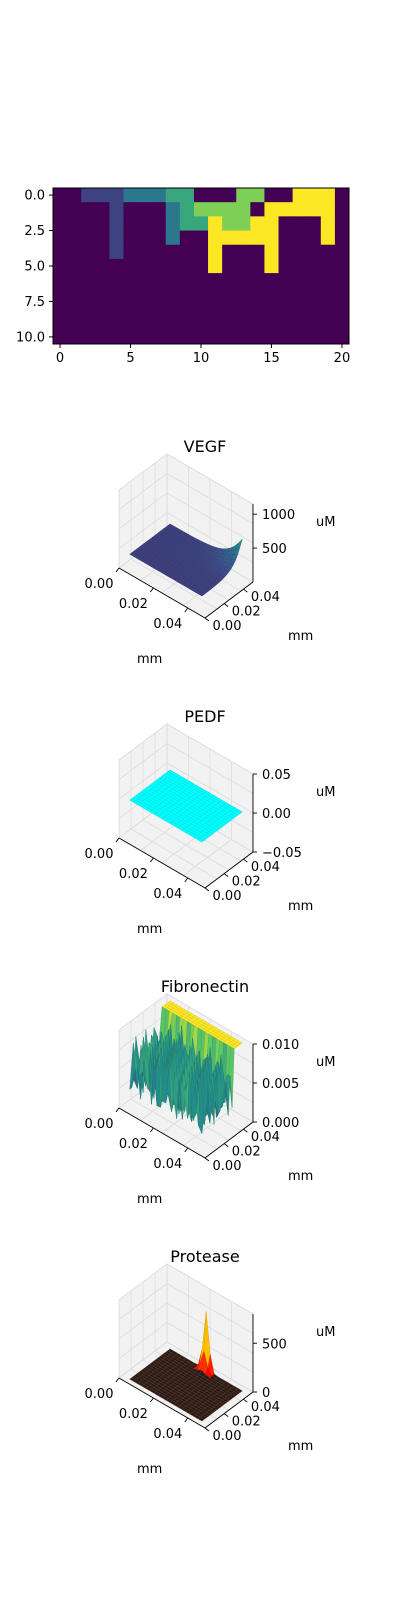  What do you see at coordinates (149, 659) in the screenshot?
I see `vegf-xlabel: mm` at bounding box center [149, 659].